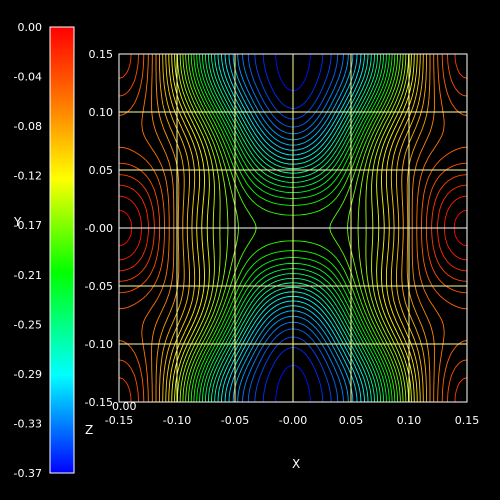  I want to click on corner-label: 0.00, so click(124, 406).